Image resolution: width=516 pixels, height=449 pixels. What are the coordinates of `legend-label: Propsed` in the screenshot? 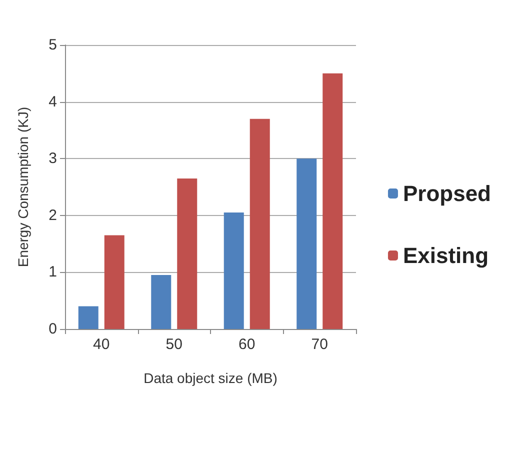 It's located at (447, 193).